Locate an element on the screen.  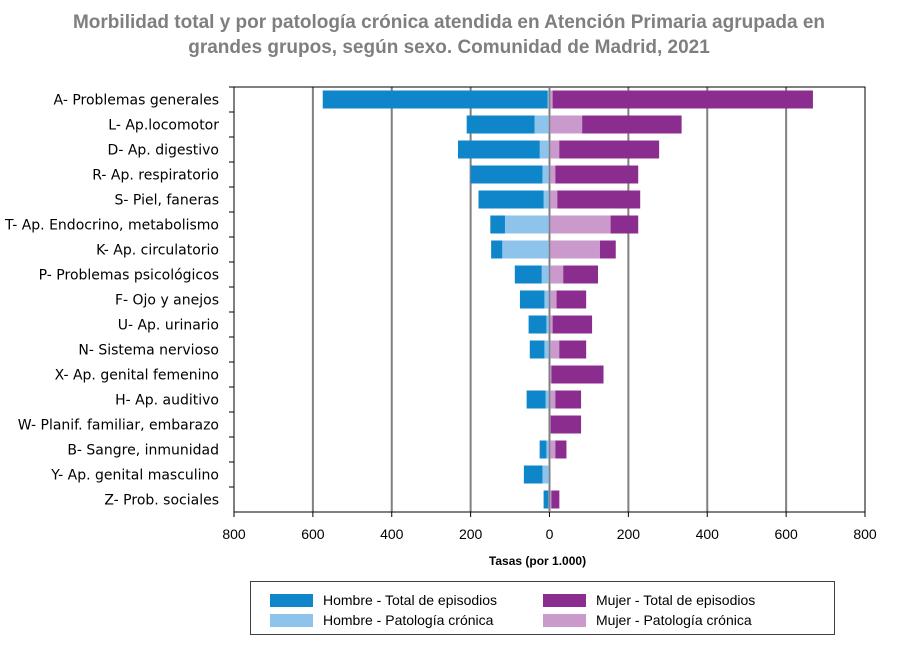
category-label: T- Ap. Endocrino, metabolismo is located at coordinates (111, 226).